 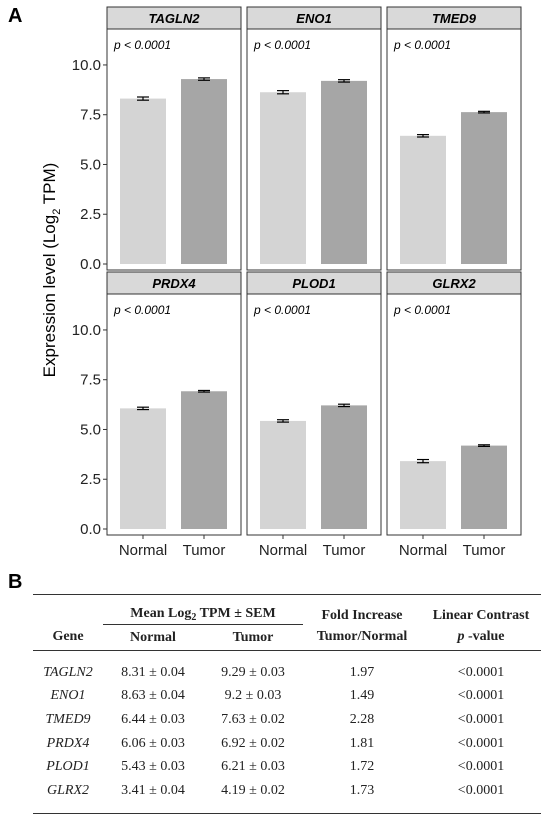 What do you see at coordinates (362, 743) in the screenshot?
I see `fold-cell: 1.81` at bounding box center [362, 743].